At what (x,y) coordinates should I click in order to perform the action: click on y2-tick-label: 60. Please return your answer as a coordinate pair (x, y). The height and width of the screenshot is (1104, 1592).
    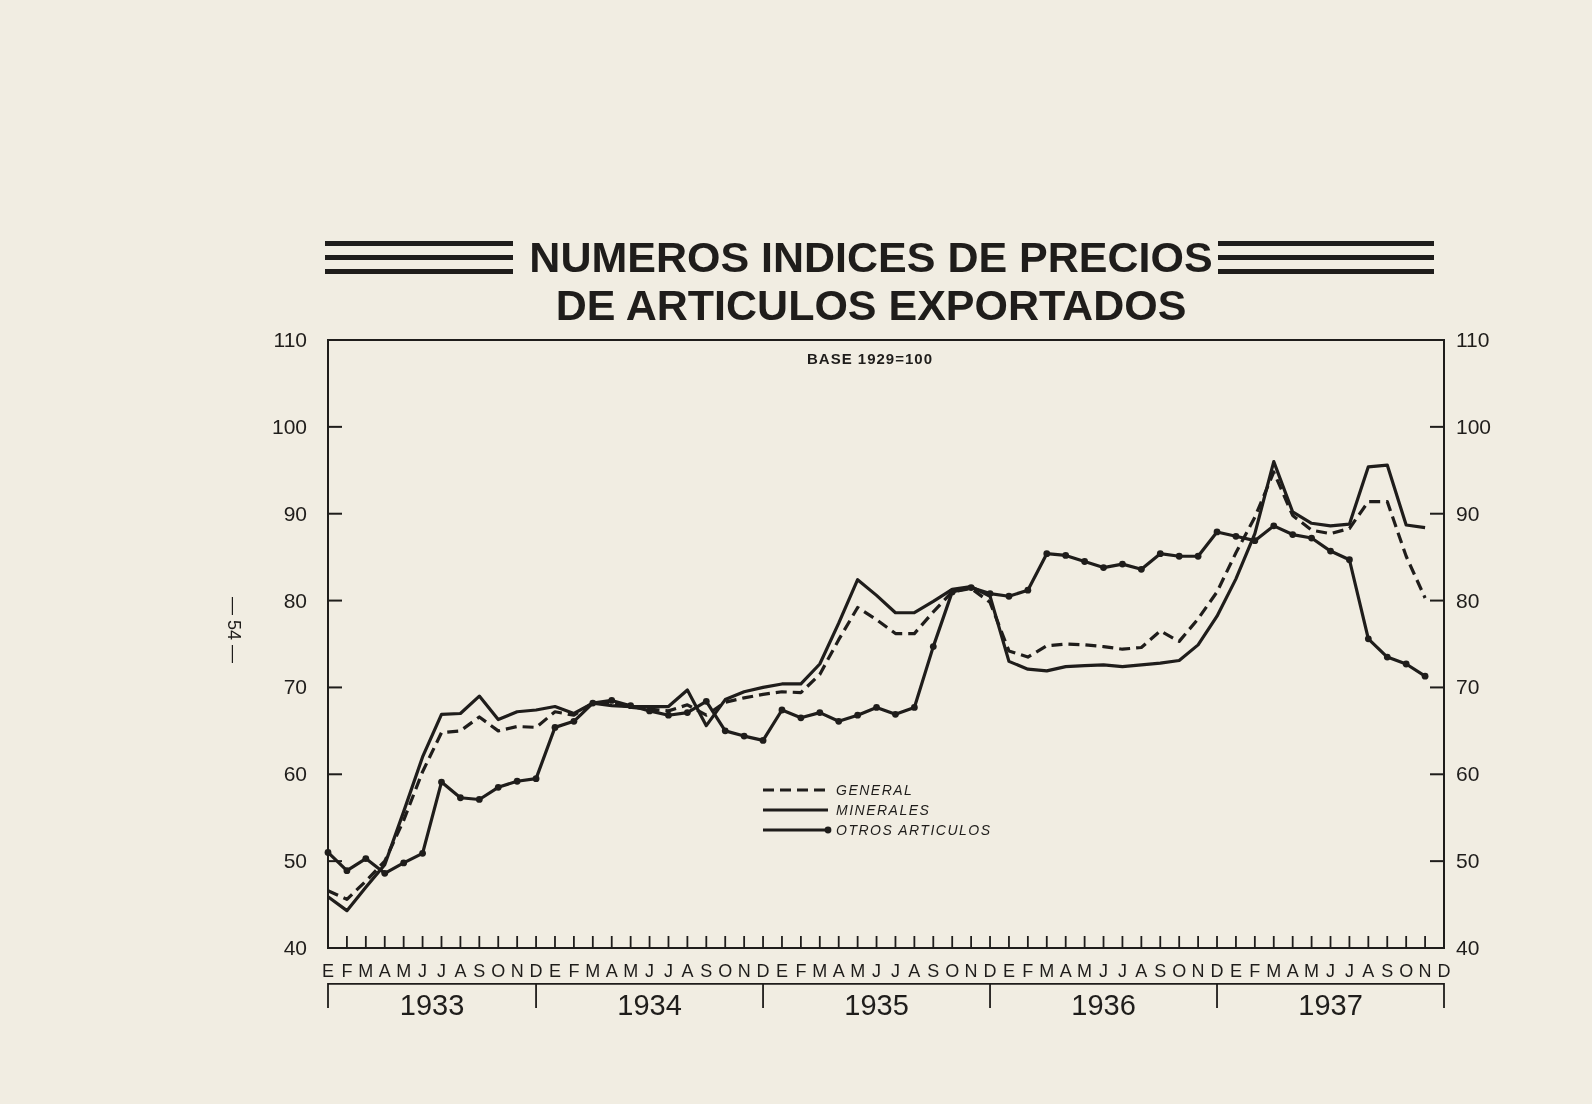
    Looking at the image, I should click on (1468, 774).